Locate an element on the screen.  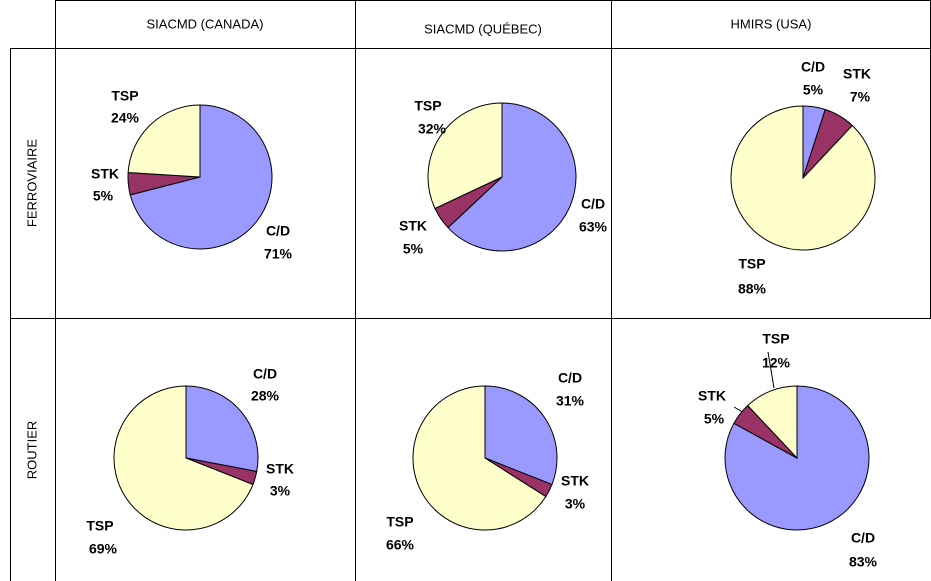
slice-value: 88% is located at coordinates (752, 289).